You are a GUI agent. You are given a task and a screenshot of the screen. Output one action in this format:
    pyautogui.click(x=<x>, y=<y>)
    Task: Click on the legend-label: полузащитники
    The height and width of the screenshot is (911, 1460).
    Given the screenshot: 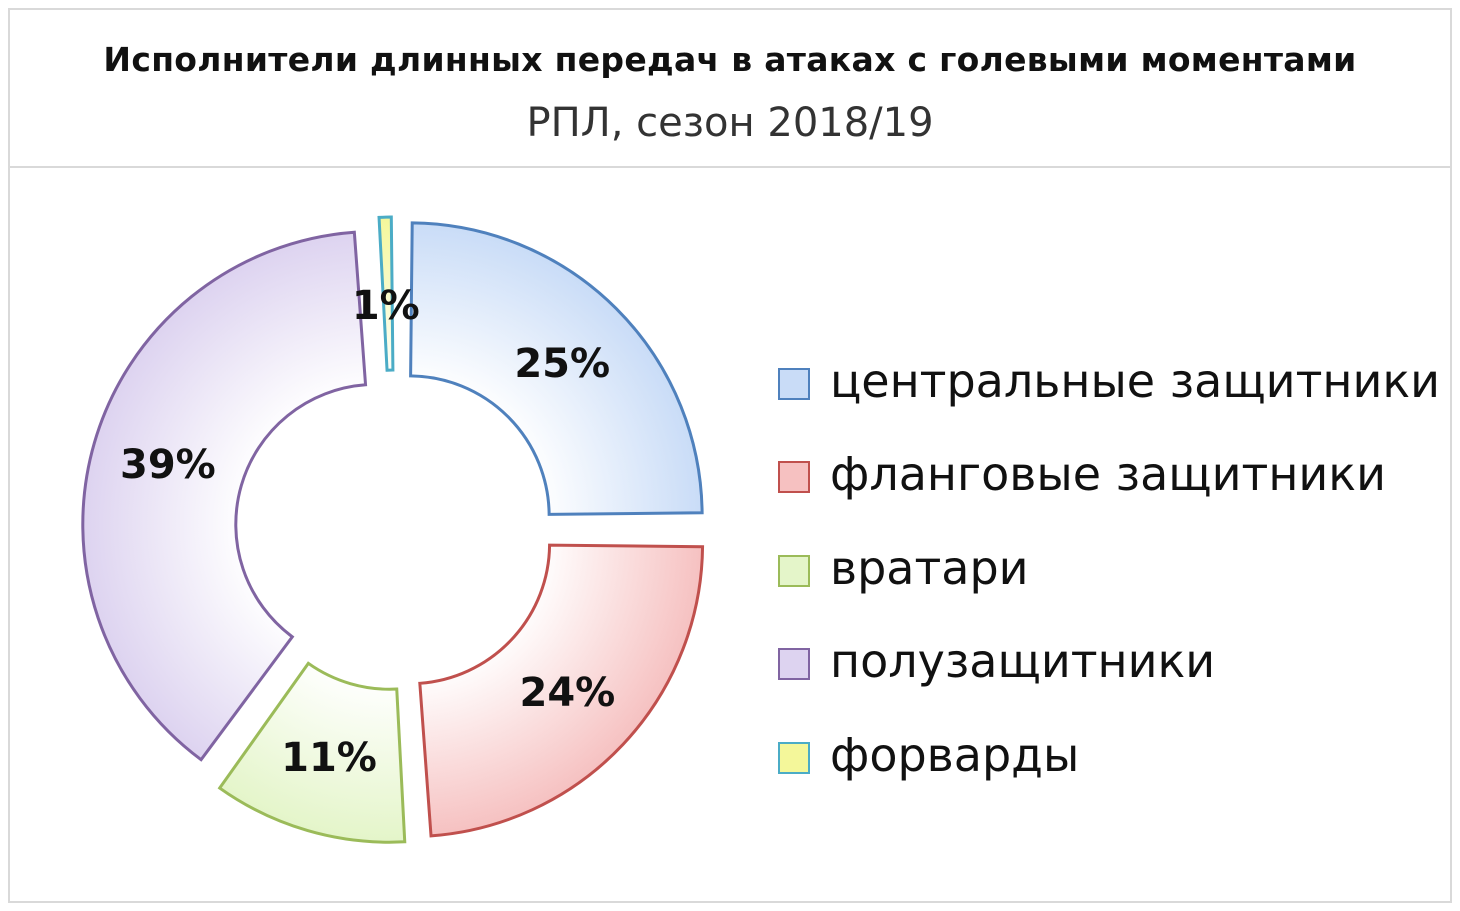 What is the action you would take?
    pyautogui.click(x=1023, y=661)
    